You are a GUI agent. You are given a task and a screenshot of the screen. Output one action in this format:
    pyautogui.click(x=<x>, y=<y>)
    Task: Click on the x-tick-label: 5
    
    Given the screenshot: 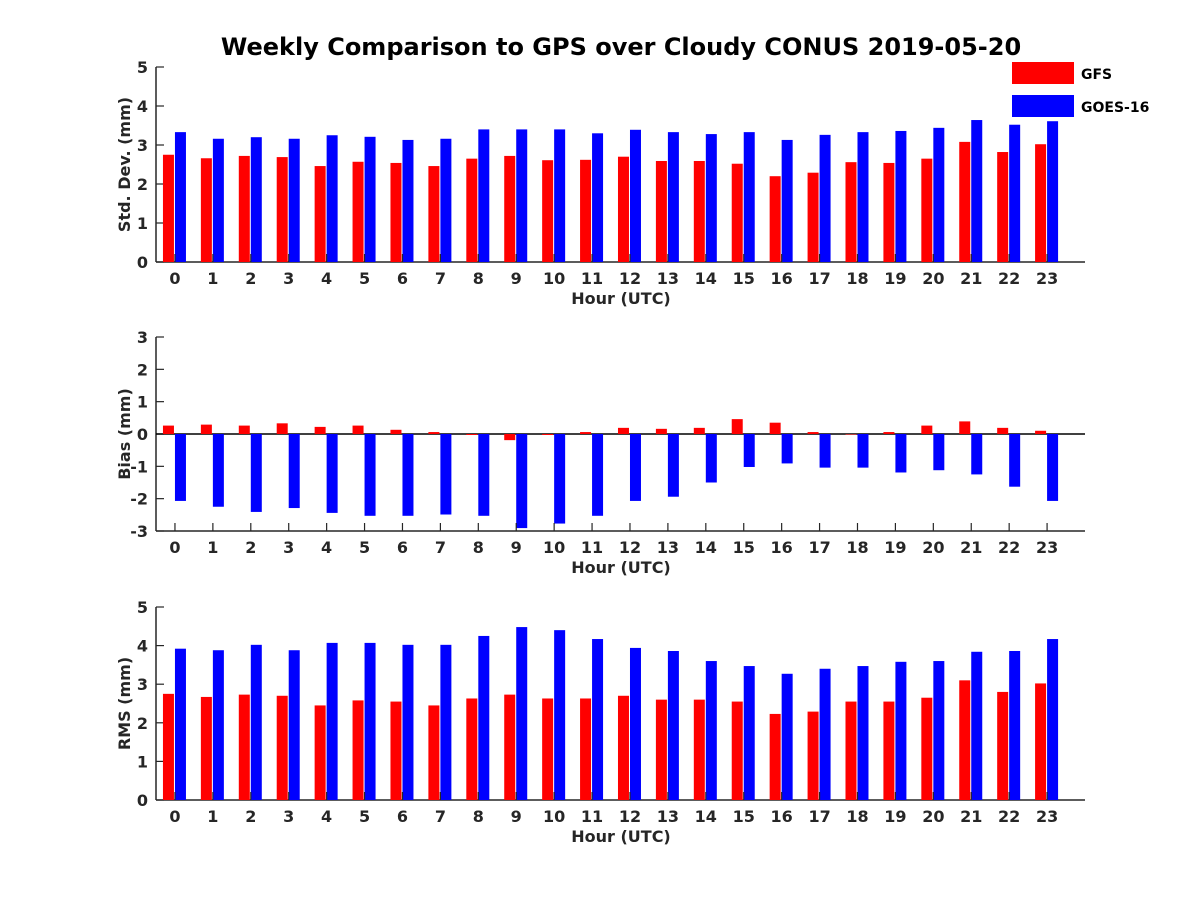 What is the action you would take?
    pyautogui.click(x=364, y=816)
    